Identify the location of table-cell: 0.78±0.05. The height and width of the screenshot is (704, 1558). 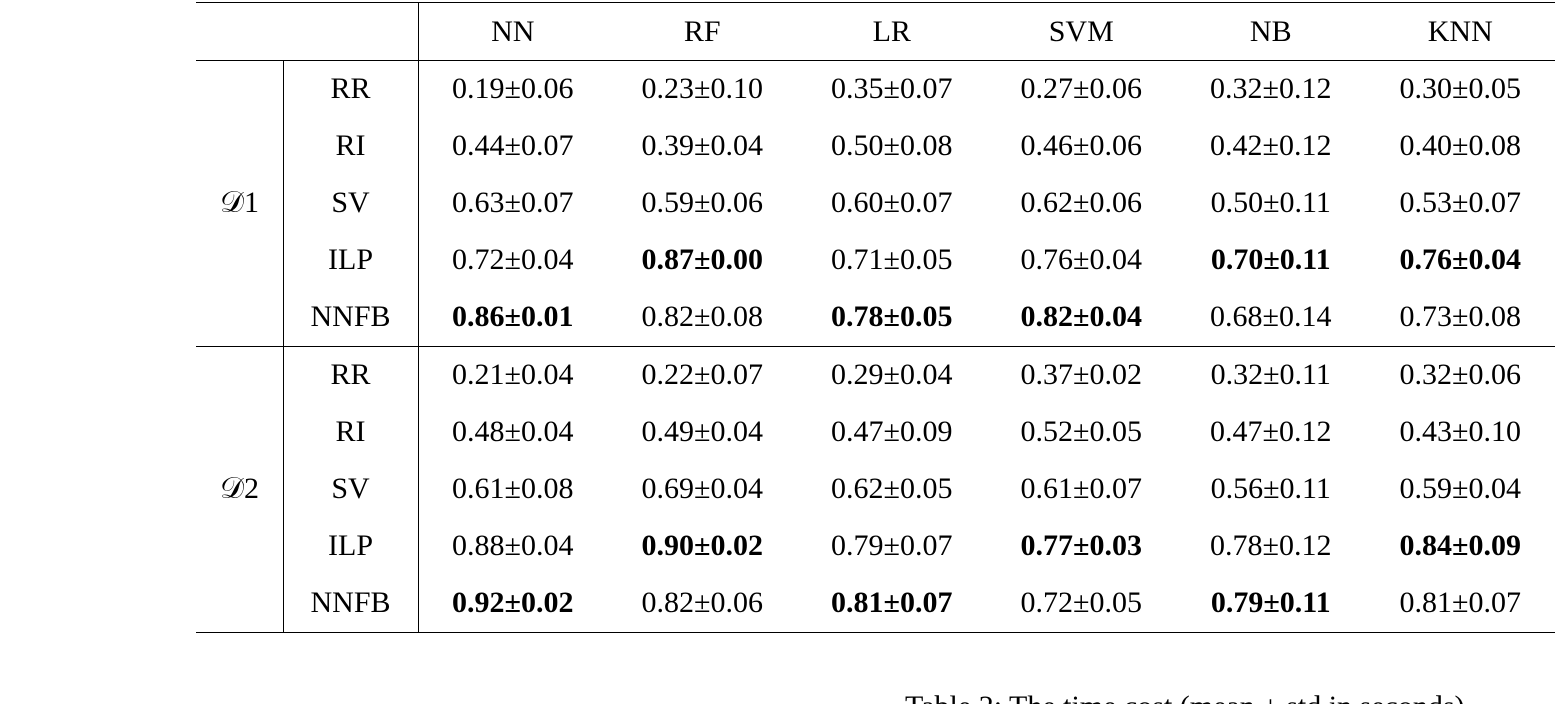
(892, 317).